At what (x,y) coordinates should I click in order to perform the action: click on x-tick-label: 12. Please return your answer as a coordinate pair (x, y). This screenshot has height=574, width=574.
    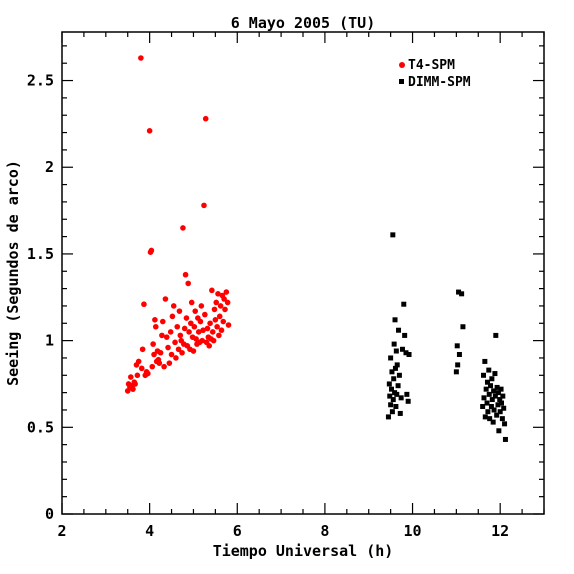
    Looking at the image, I should click on (500, 531).